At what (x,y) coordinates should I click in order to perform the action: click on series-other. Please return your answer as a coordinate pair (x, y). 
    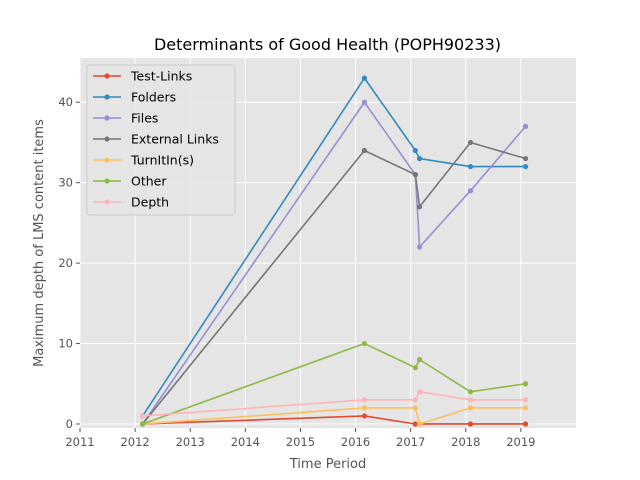
    Looking at the image, I should click on (334, 383).